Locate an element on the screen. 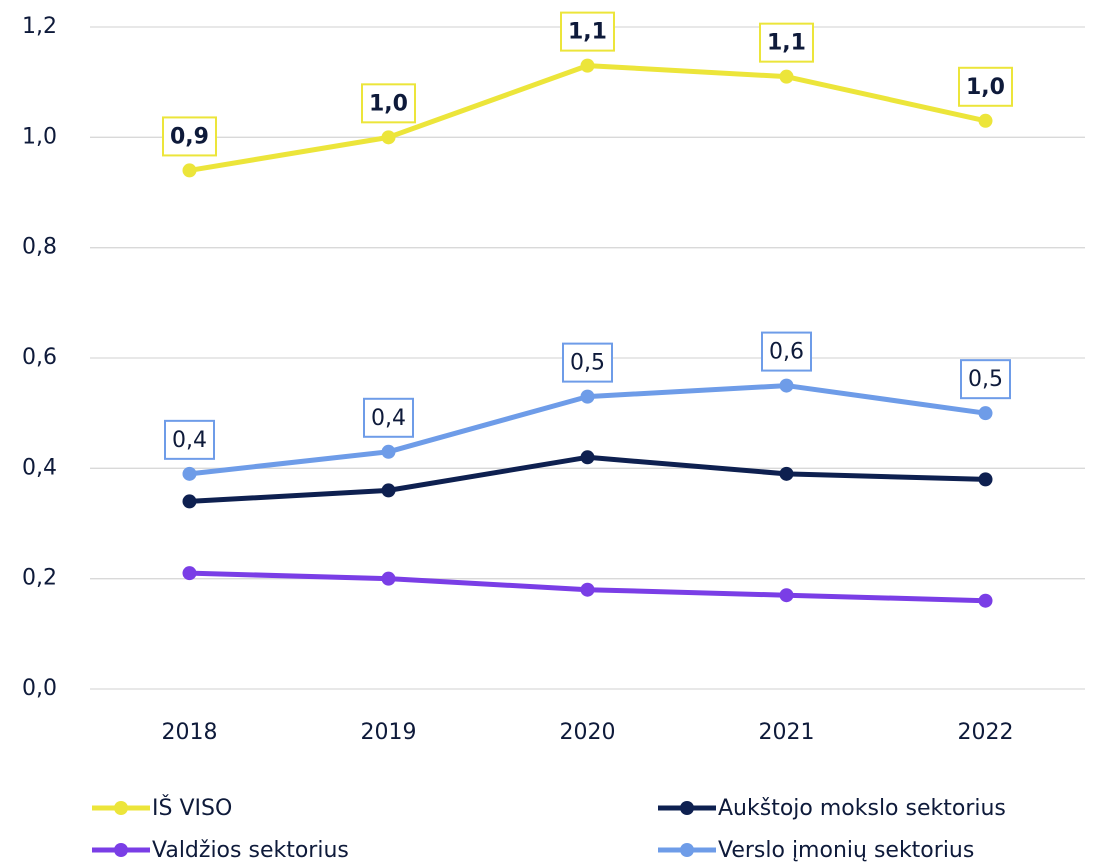  x-tick-label: 2019 is located at coordinates (389, 732).